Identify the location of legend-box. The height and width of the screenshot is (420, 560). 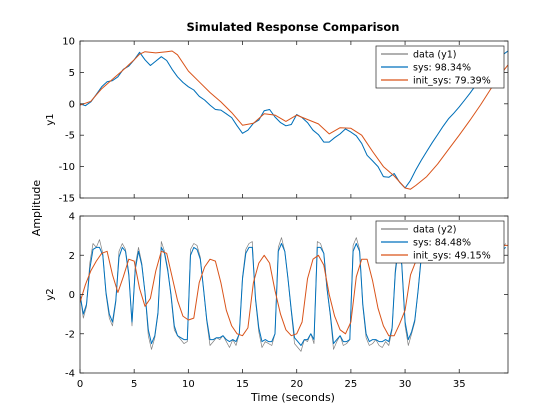
(440, 67).